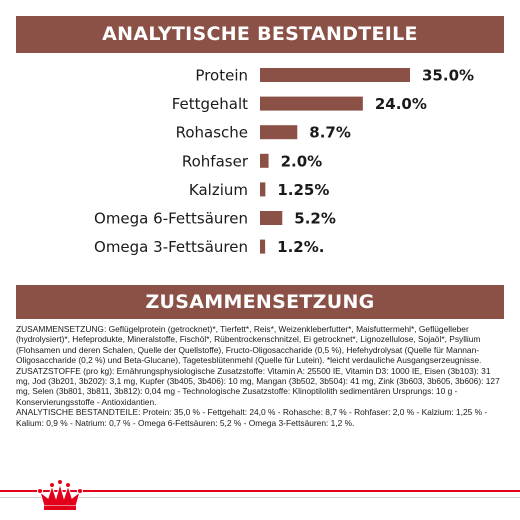 The height and width of the screenshot is (520, 520). I want to click on value-label: 5.2%, so click(315, 219).